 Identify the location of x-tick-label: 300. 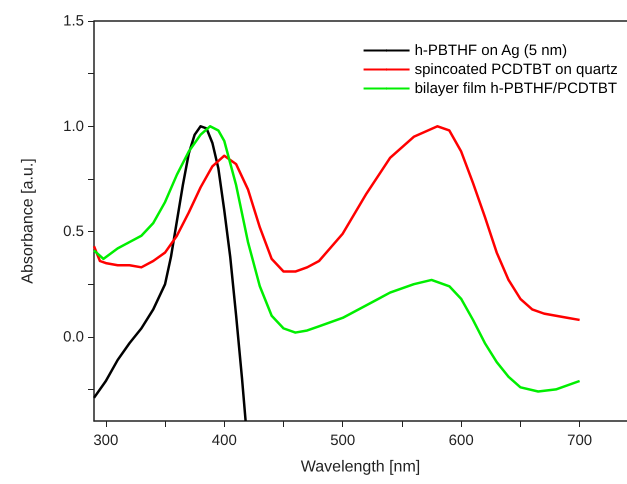
(105, 440).